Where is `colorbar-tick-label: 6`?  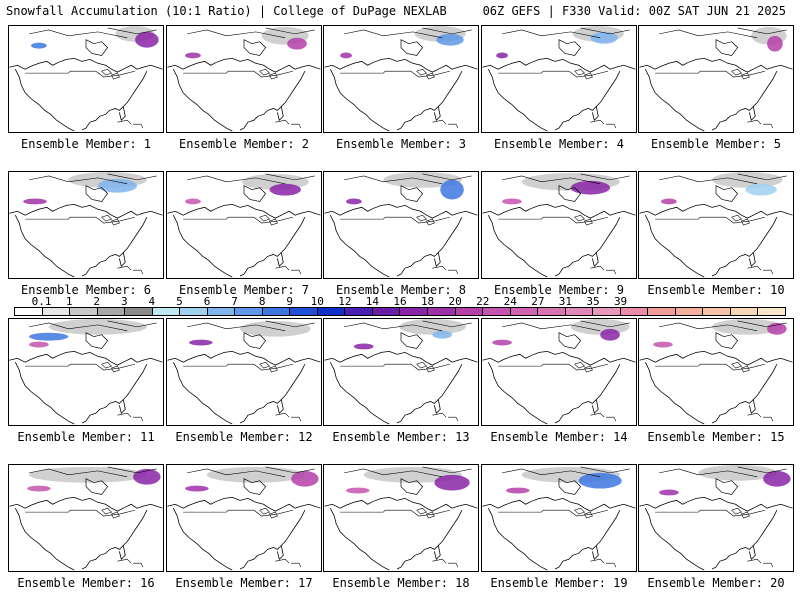
colorbar-tick-label: 6 is located at coordinates (207, 301).